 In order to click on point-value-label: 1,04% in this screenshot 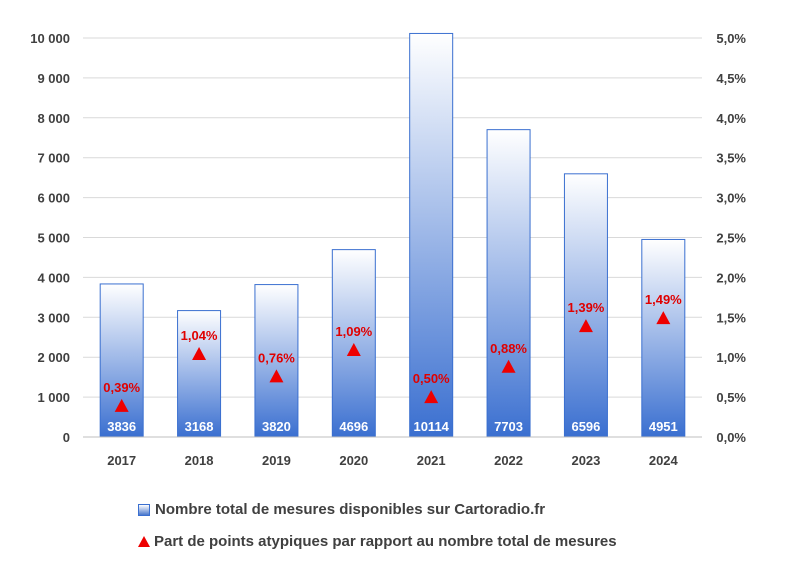, I will do `click(199, 335)`.